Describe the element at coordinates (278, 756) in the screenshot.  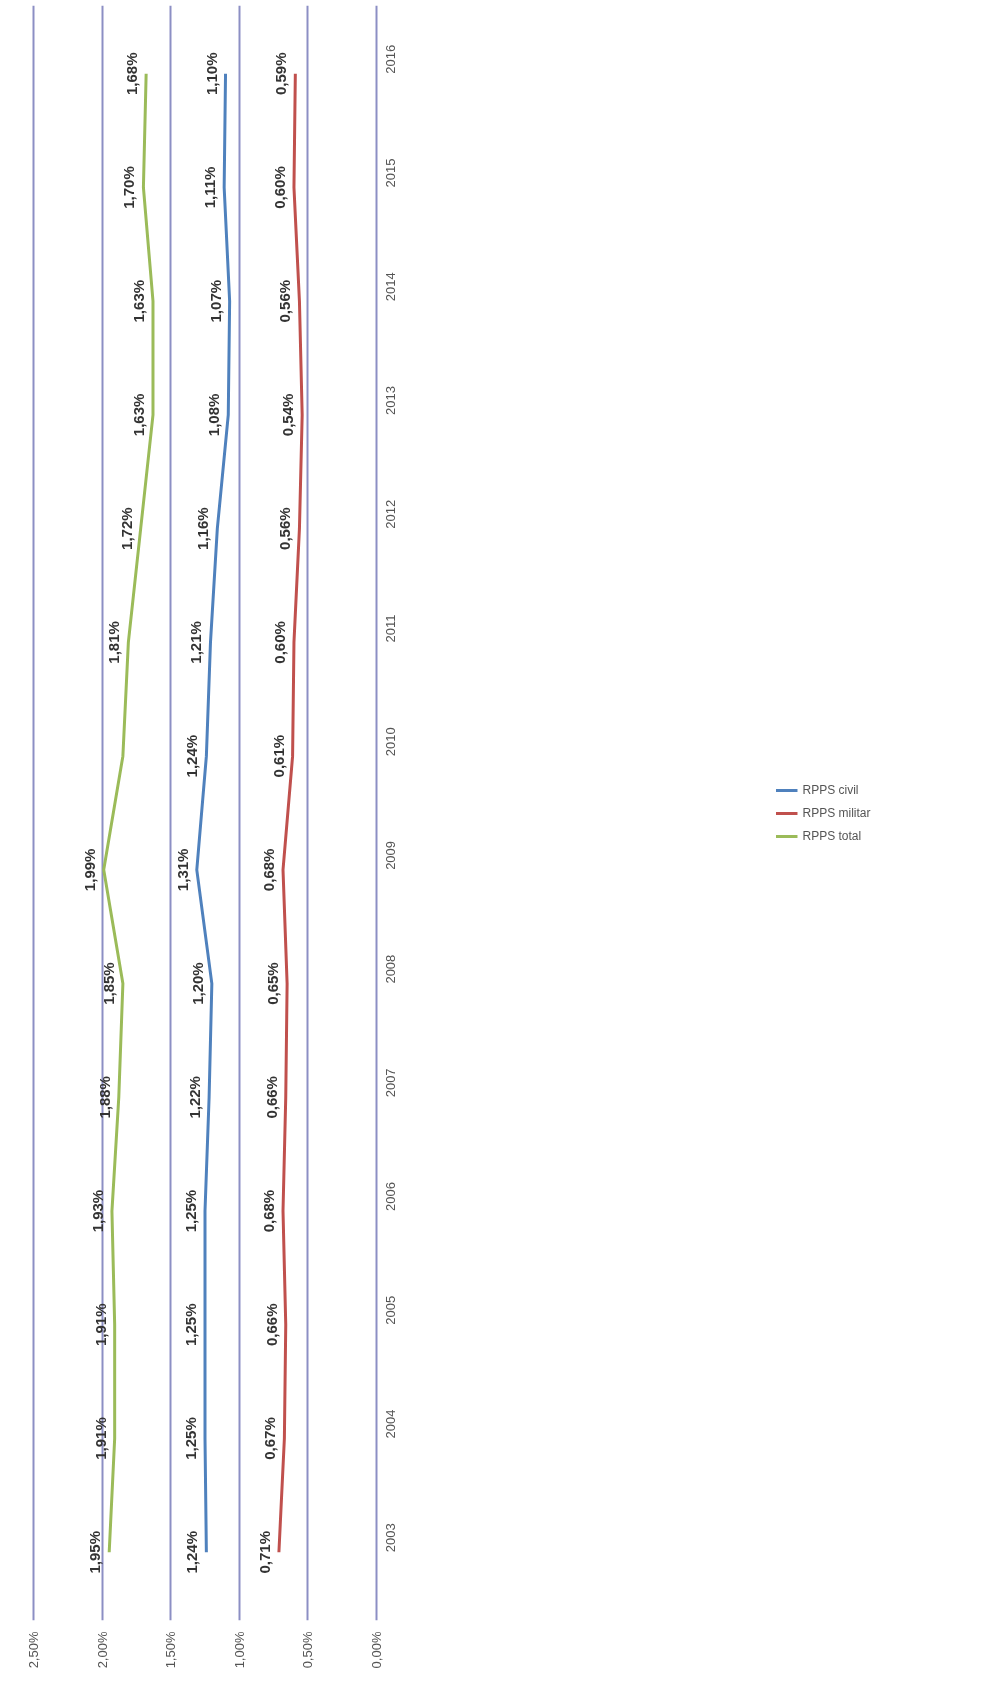
I see `data-label: 0,61%` at that location.